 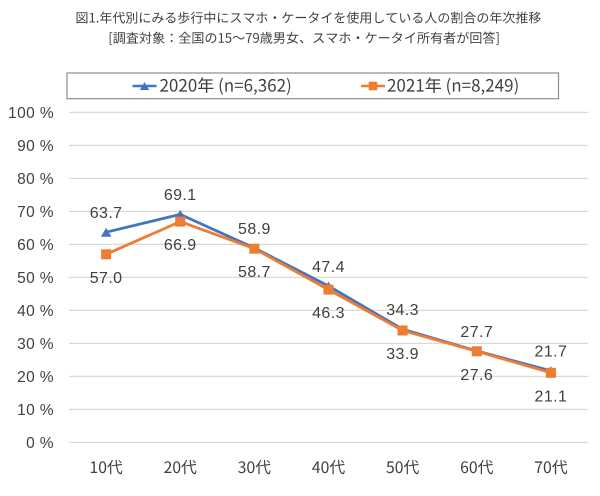 I want to click on svg-text: 66.9, so click(x=180, y=245).